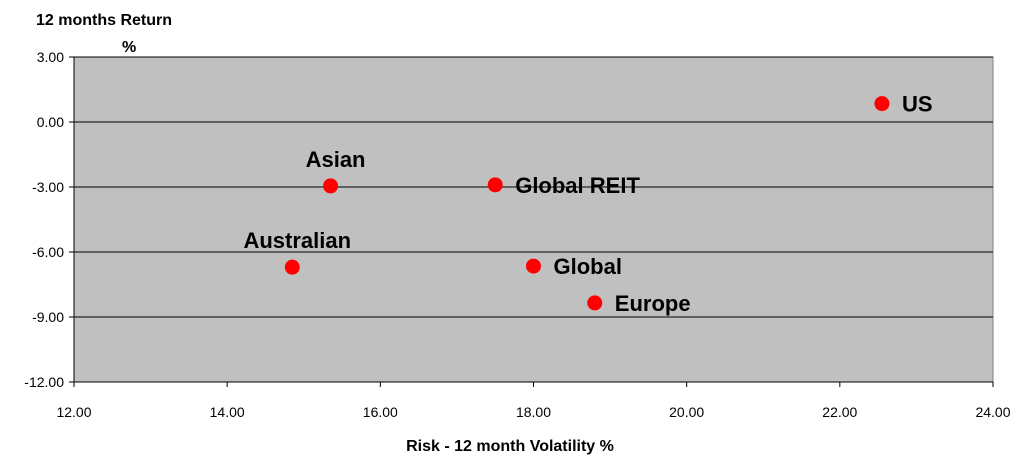 The height and width of the screenshot is (464, 1033). I want to click on y-axis-title-line2: %, so click(129, 47).